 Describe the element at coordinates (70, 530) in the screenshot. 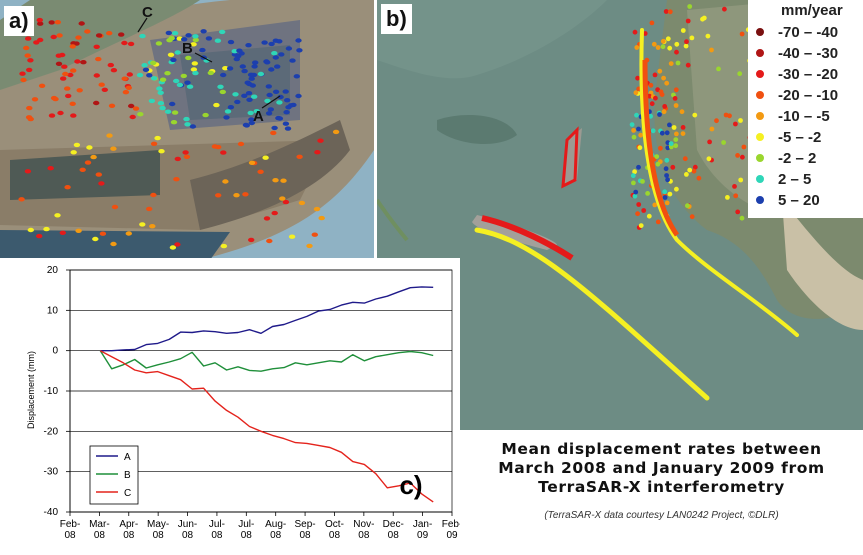

I see `x-tick-label: Feb-08` at that location.